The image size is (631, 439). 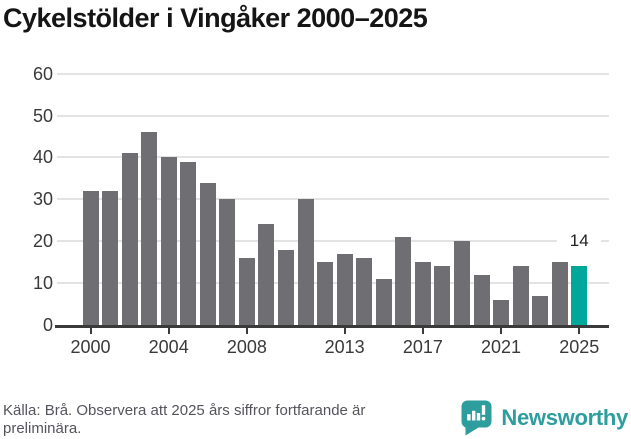 What do you see at coordinates (383, 301) in the screenshot?
I see `bar-2015` at bounding box center [383, 301].